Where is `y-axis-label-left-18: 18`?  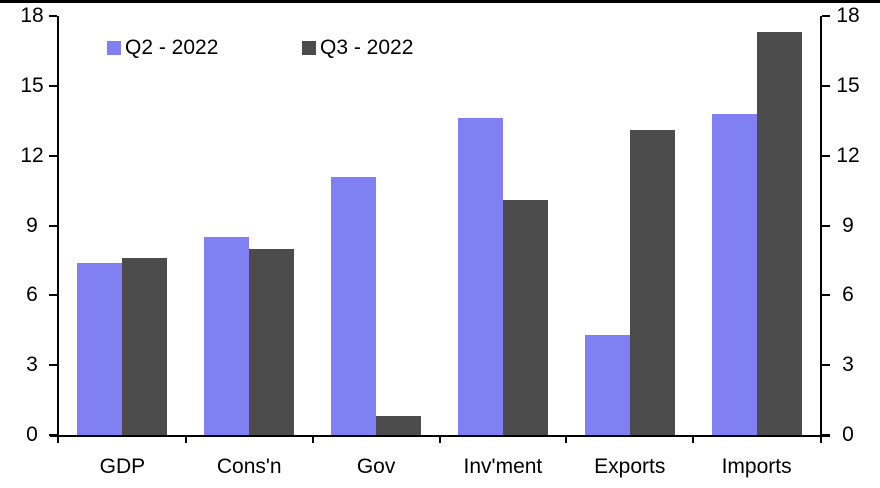
y-axis-label-left-18: 18 is located at coordinates (32, 15).